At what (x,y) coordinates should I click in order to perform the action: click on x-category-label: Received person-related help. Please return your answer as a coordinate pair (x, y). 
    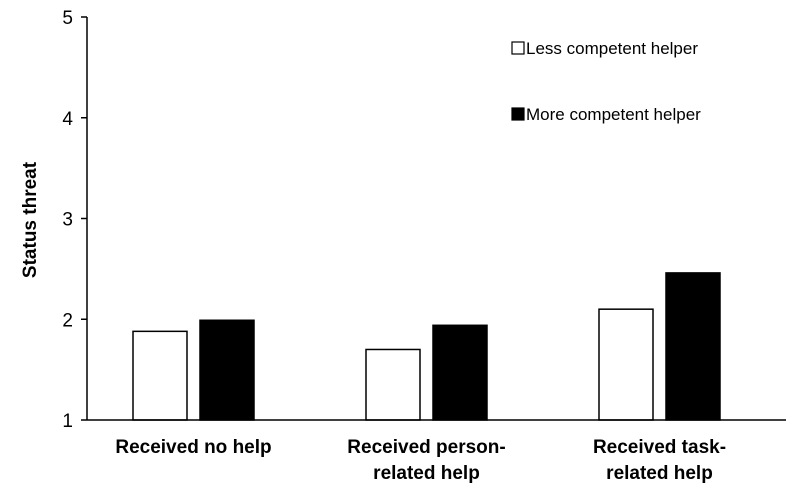
    Looking at the image, I should click on (426, 460).